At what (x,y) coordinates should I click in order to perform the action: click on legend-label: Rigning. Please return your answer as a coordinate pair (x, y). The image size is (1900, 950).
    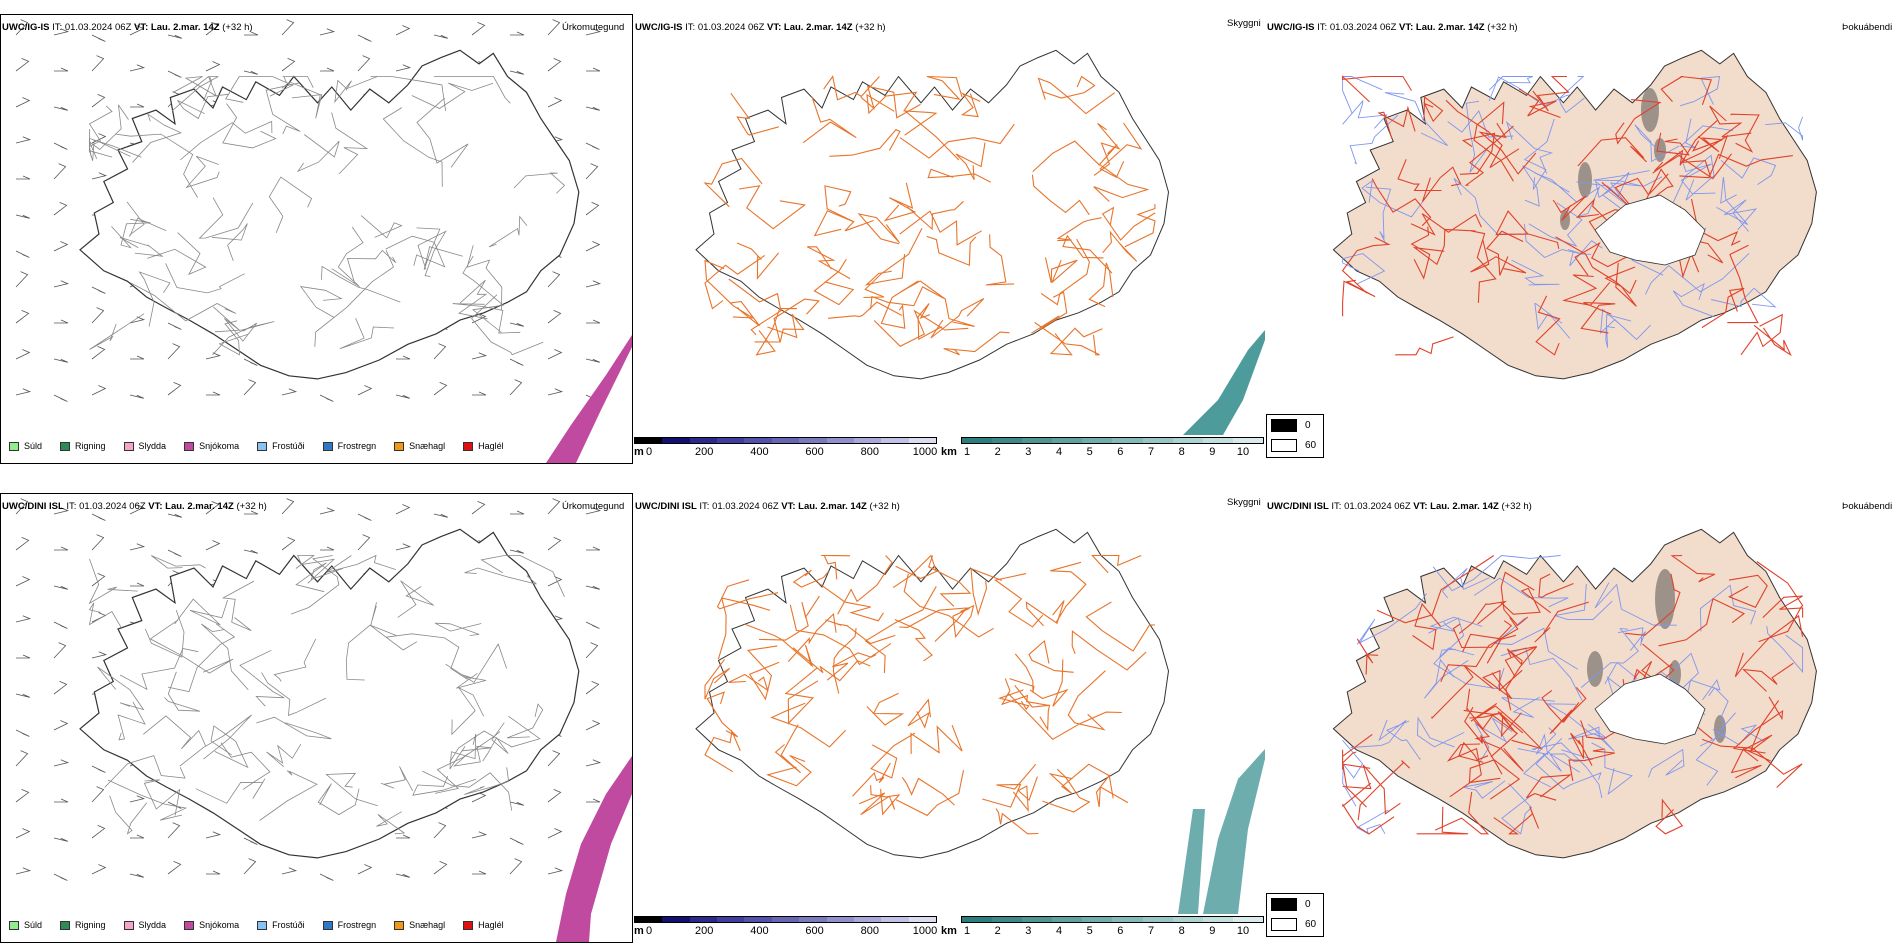
    Looking at the image, I should click on (90, 446).